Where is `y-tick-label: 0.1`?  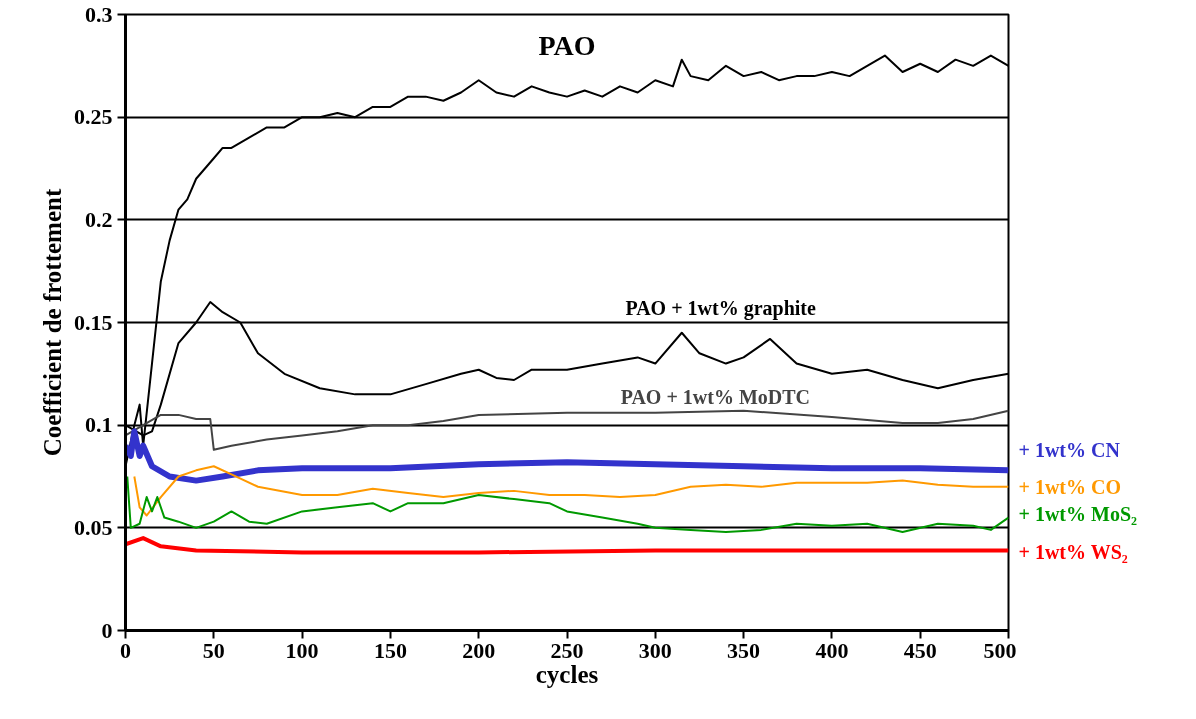 y-tick-label: 0.1 is located at coordinates (99, 425).